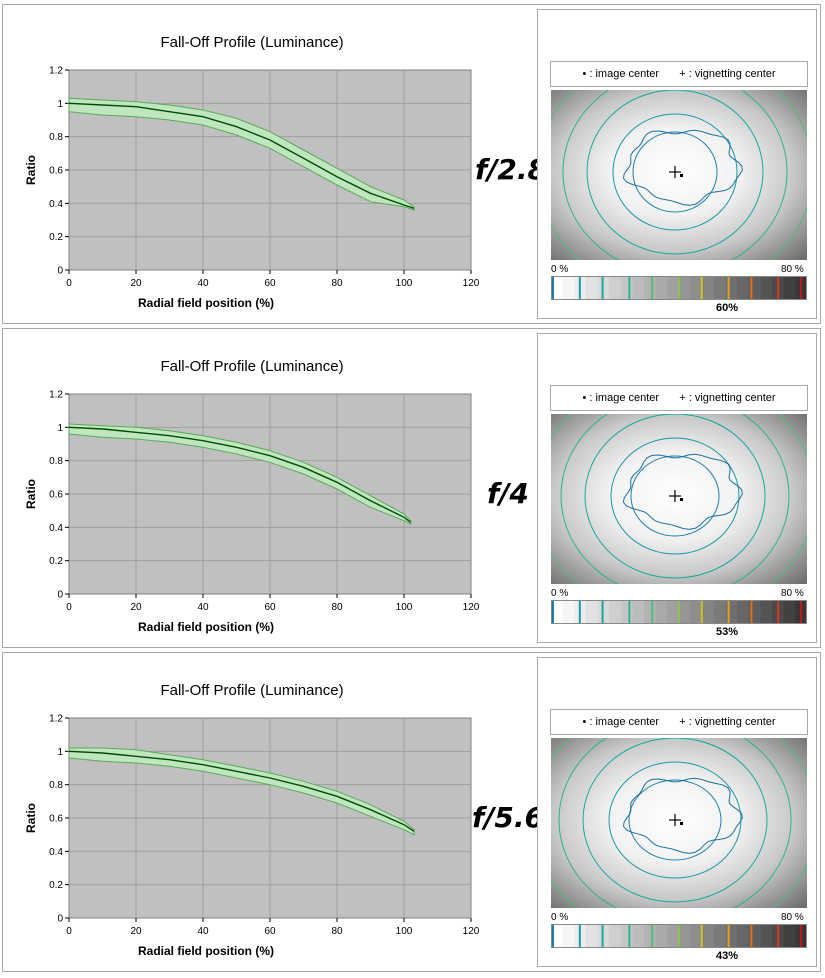  I want to click on vignetting-scale-bar, so click(679, 612).